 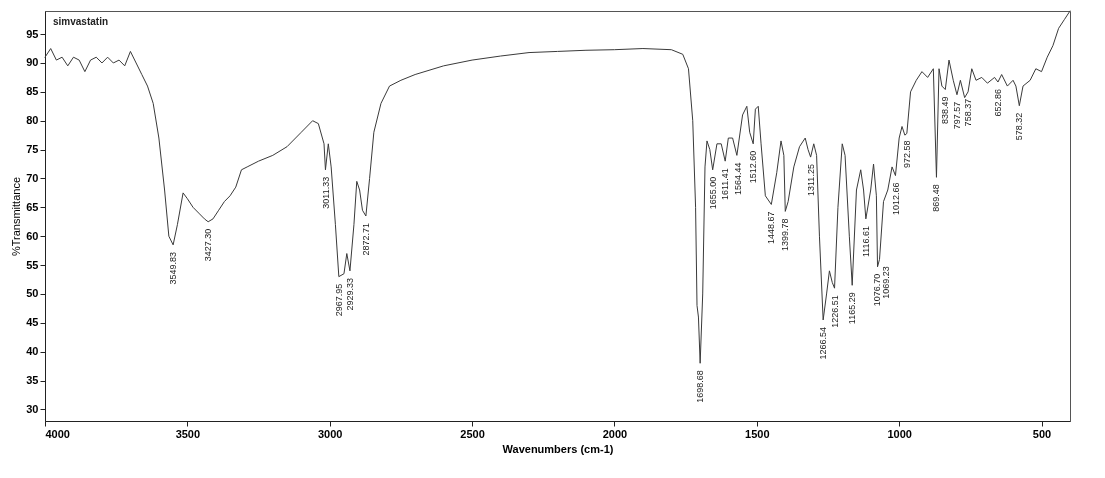 What do you see at coordinates (700, 386) in the screenshot?
I see `annotation: 1698.68` at bounding box center [700, 386].